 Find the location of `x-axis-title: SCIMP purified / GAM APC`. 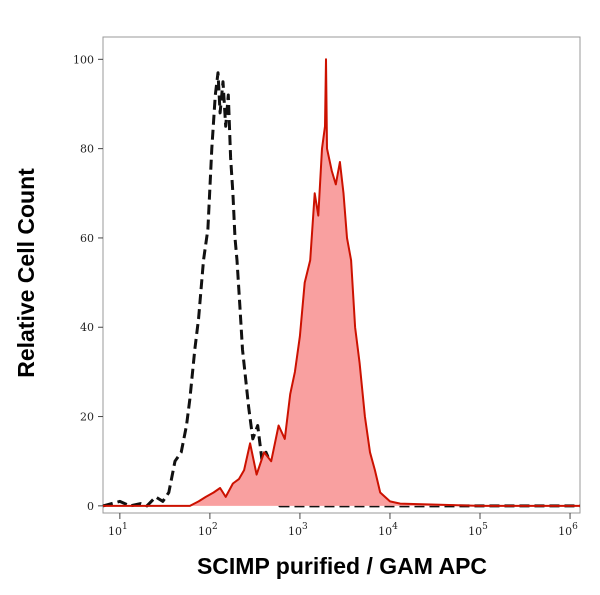

x-axis-title: SCIMP purified / GAM APC is located at coordinates (342, 566).